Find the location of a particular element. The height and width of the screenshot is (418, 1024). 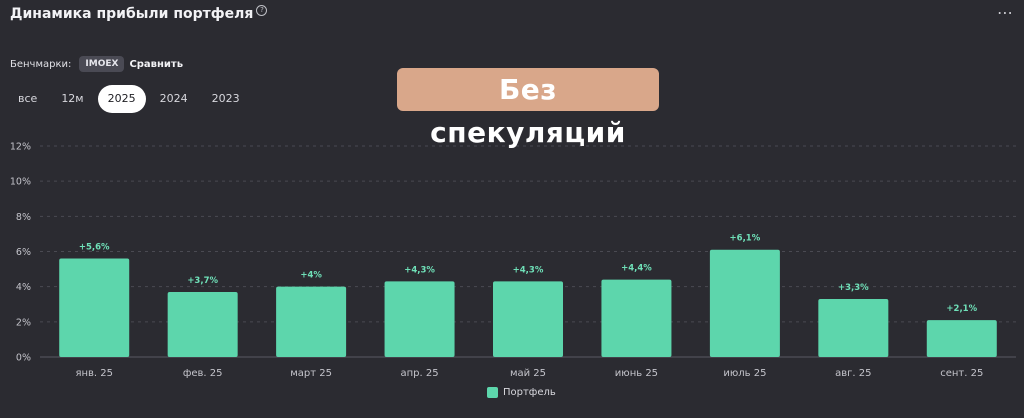

x-tick-label: янв. 25 is located at coordinates (94, 373).